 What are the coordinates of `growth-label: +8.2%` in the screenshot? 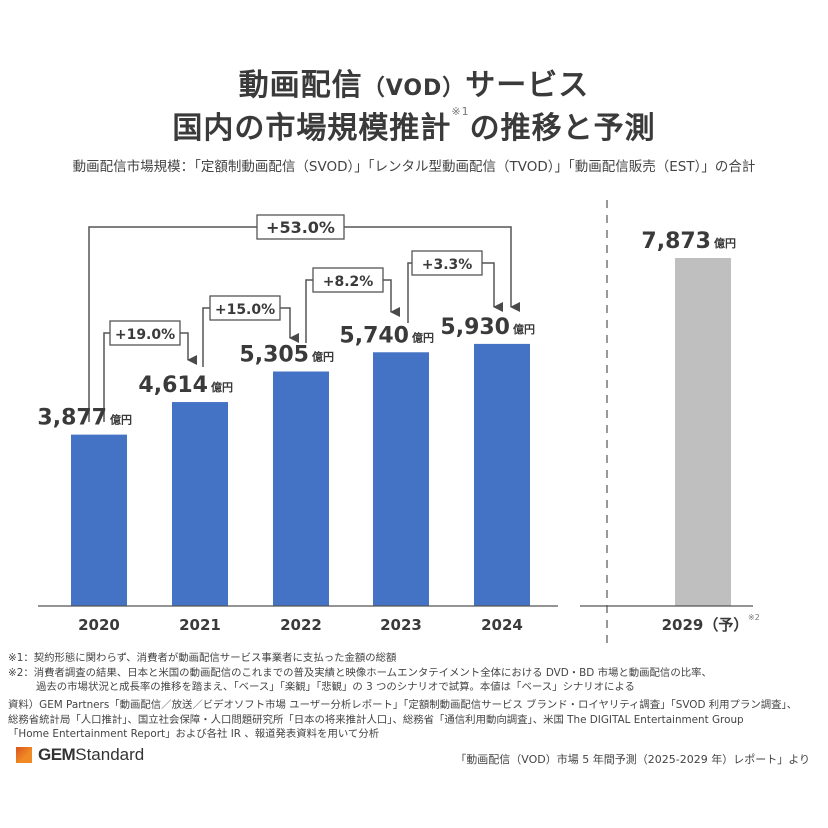 It's located at (348, 282).